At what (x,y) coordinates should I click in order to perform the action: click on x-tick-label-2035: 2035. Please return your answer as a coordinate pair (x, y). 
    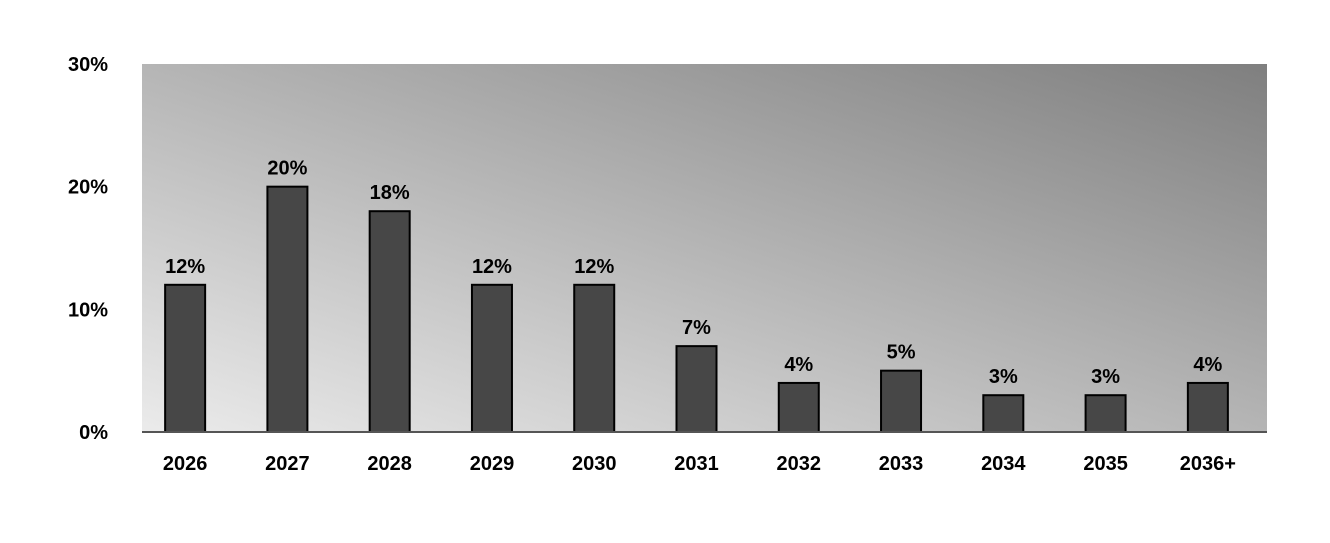
    Looking at the image, I should click on (1105, 464).